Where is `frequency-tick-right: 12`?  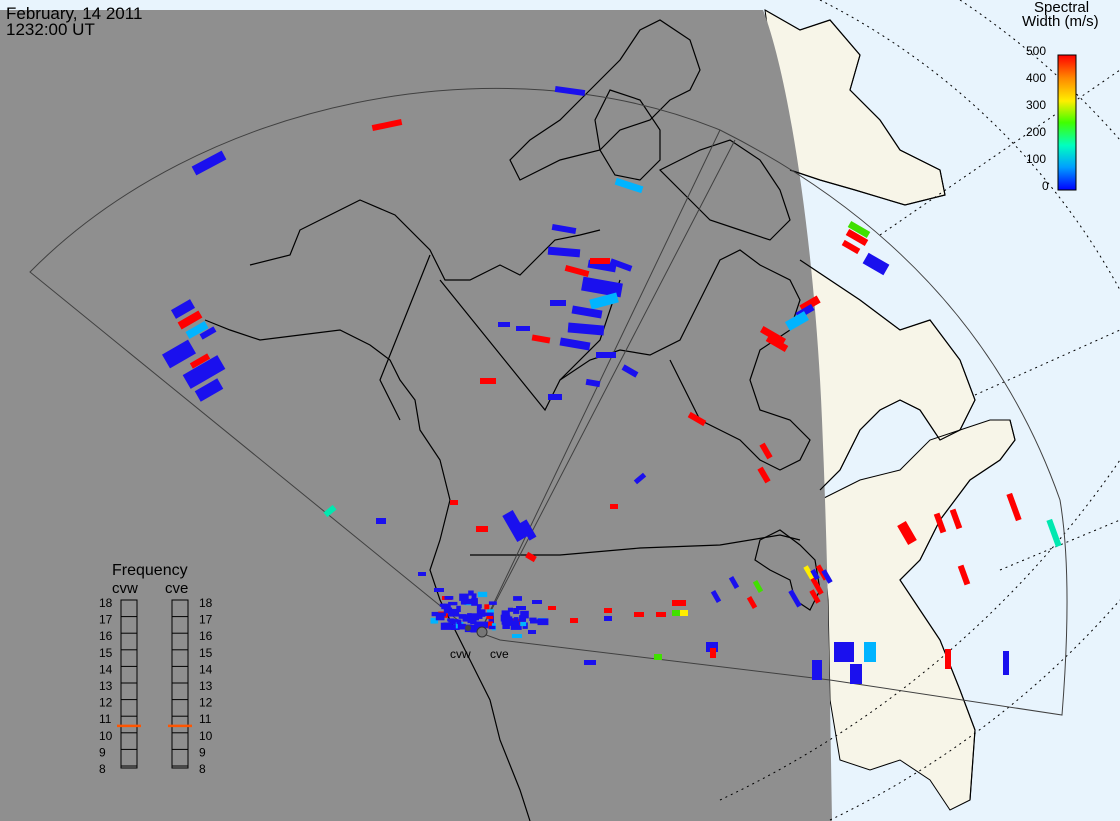
frequency-tick-right: 12 is located at coordinates (206, 703).